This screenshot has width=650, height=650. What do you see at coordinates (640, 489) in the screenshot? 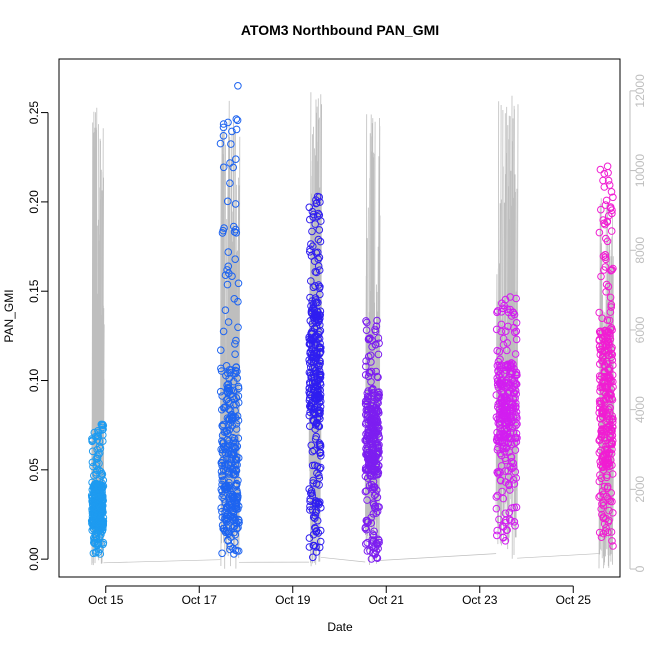
I see `y2-tick-label: 2000` at bounding box center [640, 489].